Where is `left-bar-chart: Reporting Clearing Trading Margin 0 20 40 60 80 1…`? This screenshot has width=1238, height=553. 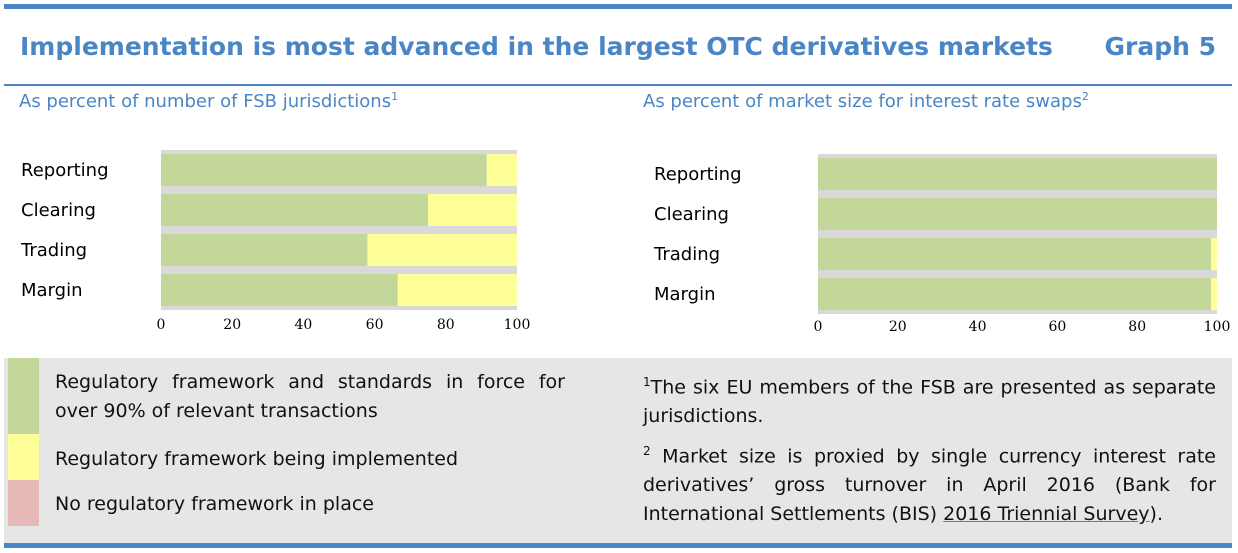
left-bar-chart: Reporting Clearing Trading Margin 0 20 40 60 80 1… is located at coordinates (275, 241).